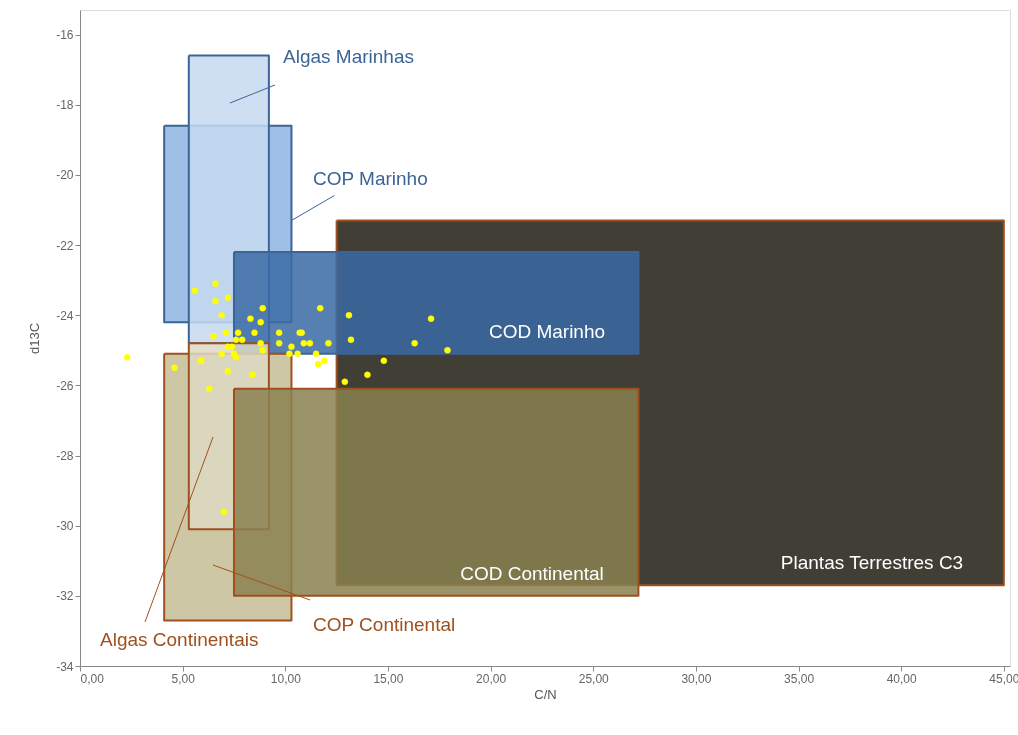 The image size is (1018, 735). What do you see at coordinates (65, 315) in the screenshot?
I see `y-tick-label: -24` at bounding box center [65, 315].